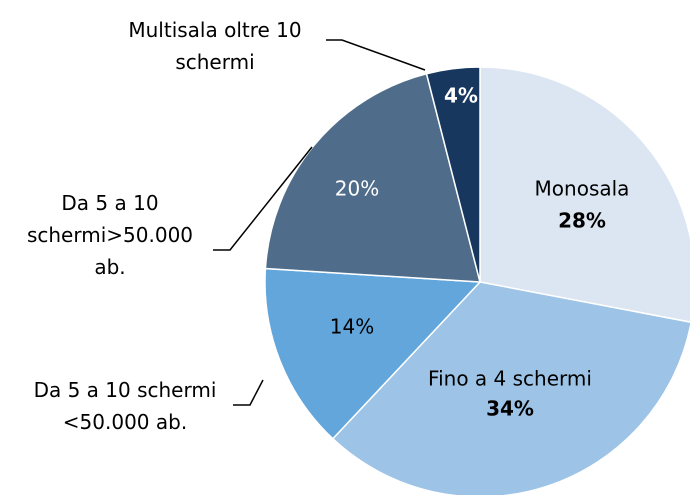 The image size is (690, 495). What do you see at coordinates (110, 235) in the screenshot?
I see `slice-name: Da 5 a 10 schermi>50.000 ab.` at bounding box center [110, 235].